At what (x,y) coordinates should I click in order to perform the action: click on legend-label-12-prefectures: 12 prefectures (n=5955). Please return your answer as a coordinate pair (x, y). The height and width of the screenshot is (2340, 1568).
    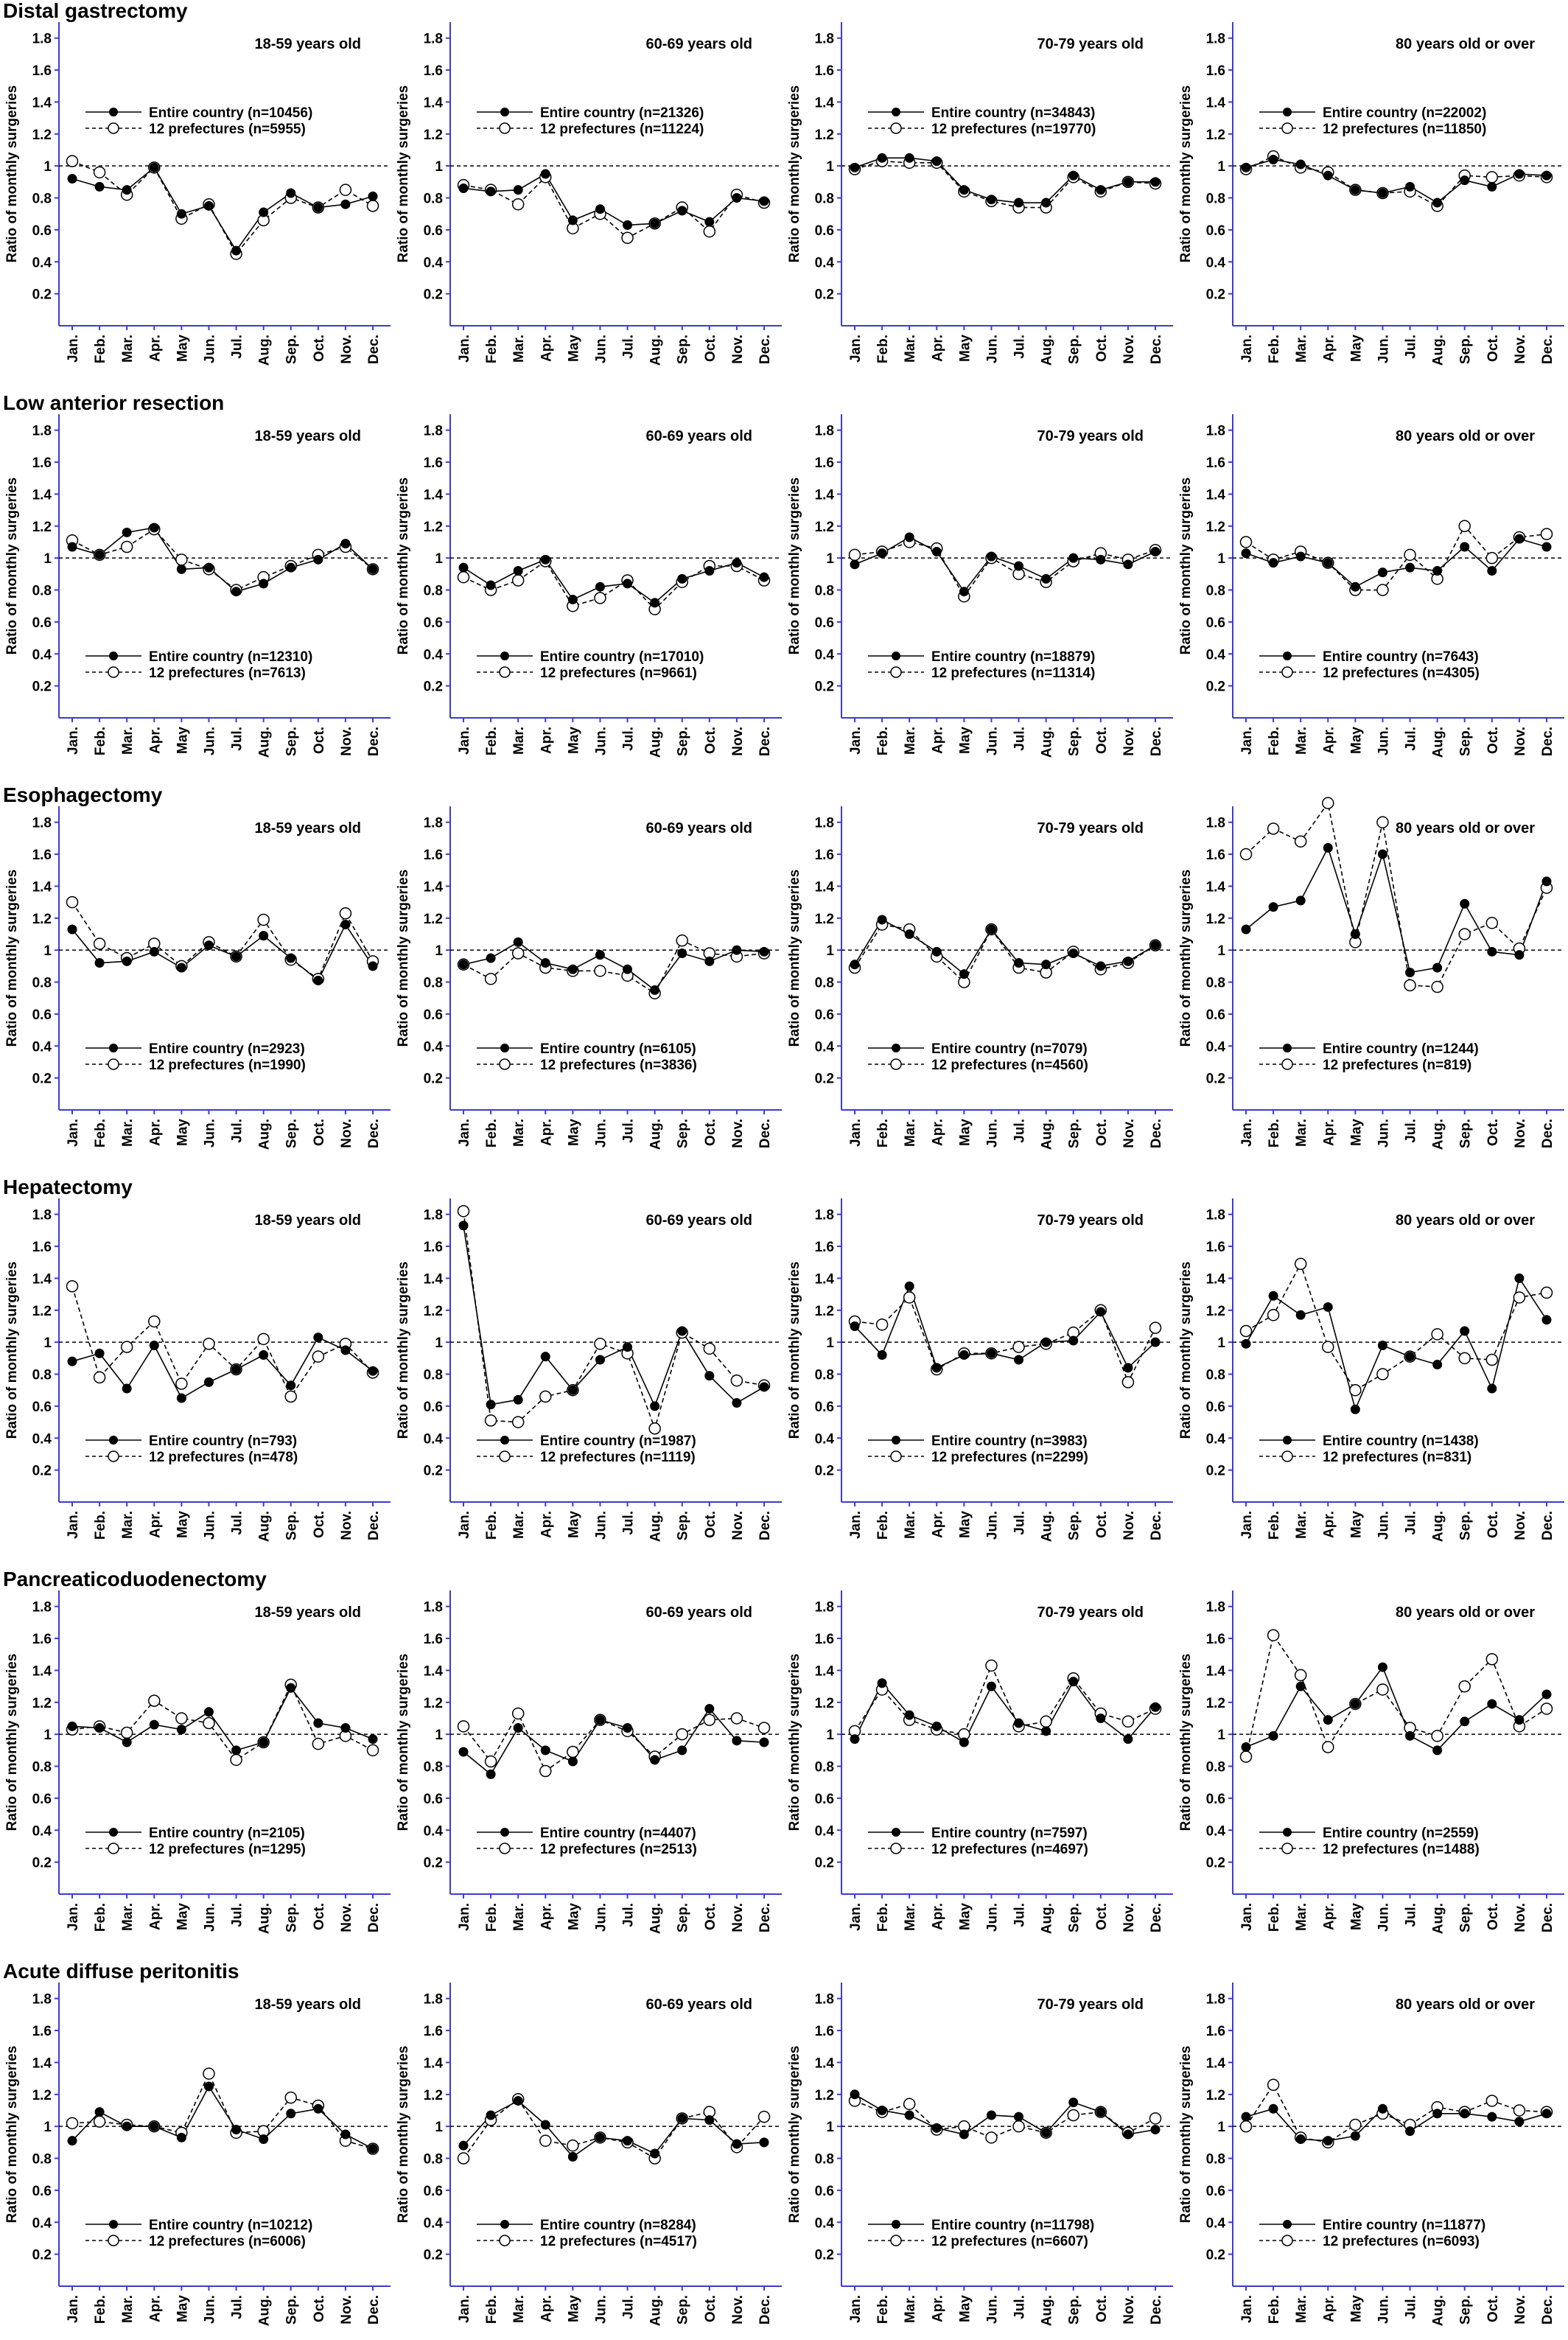
    Looking at the image, I should click on (227, 129).